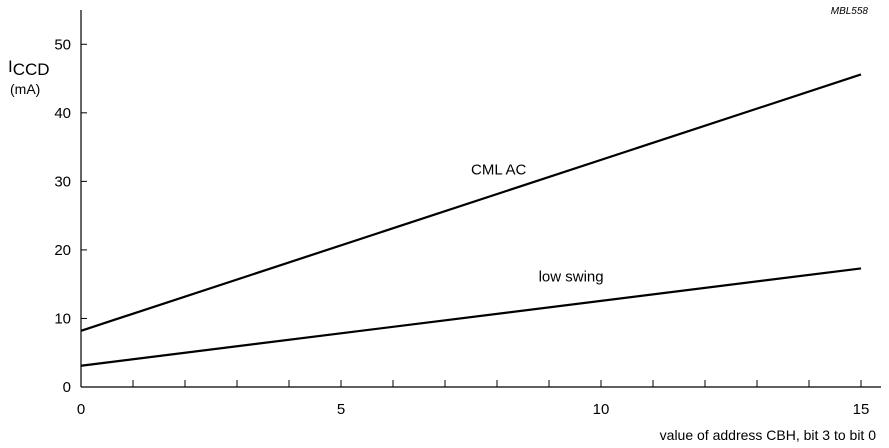 The width and height of the screenshot is (889, 448). Describe the element at coordinates (62, 113) in the screenshot. I see `y-tick-label: 40` at that location.